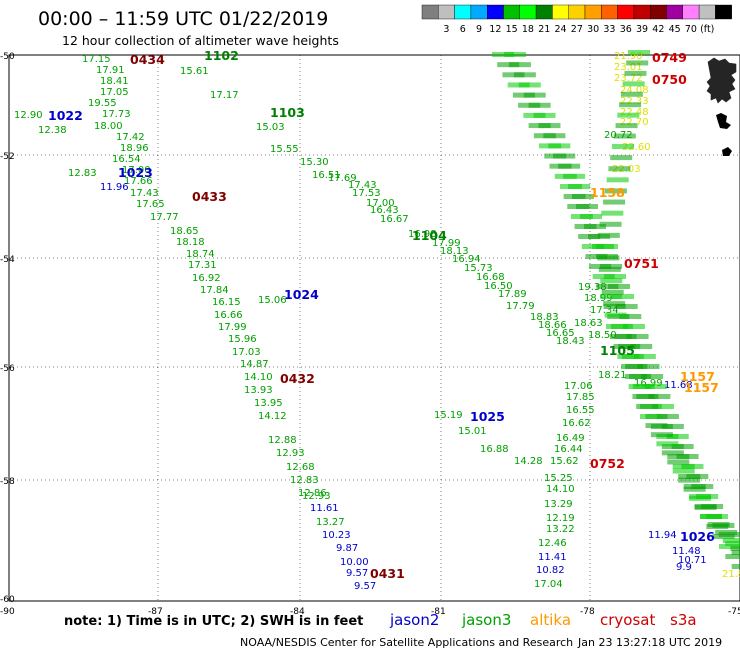  Describe the element at coordinates (707, 29) in the screenshot. I see `color-scale-label: (ft)` at that location.